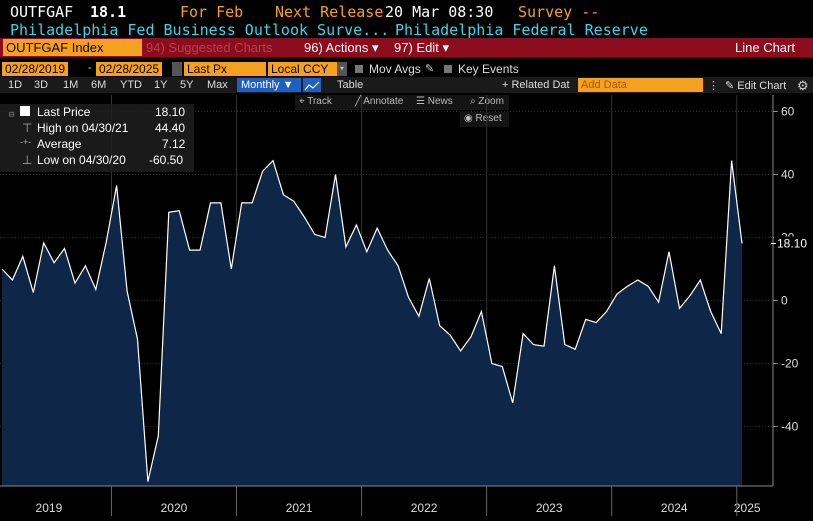 The image size is (813, 521). I want to click on edit-button: 97) Edit ▾, so click(421, 48).